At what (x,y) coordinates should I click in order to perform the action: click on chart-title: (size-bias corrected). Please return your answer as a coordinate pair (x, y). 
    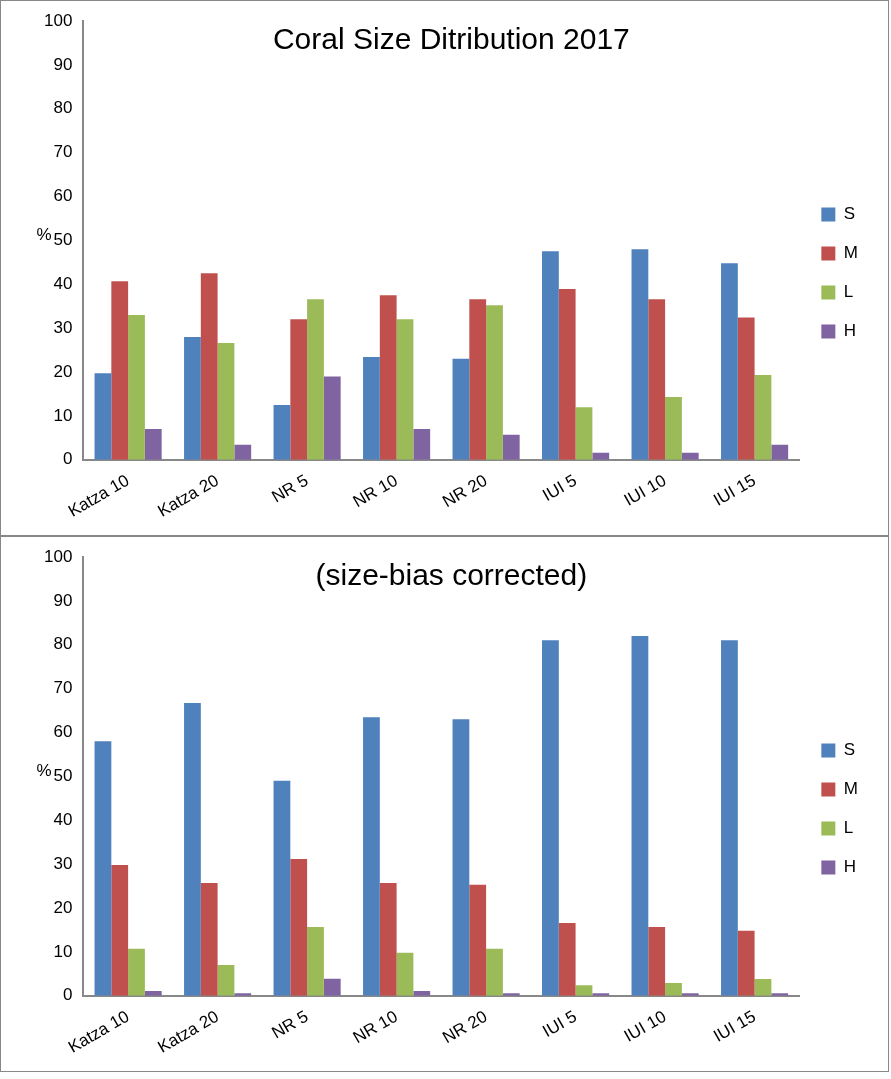
    Looking at the image, I should click on (451, 575).